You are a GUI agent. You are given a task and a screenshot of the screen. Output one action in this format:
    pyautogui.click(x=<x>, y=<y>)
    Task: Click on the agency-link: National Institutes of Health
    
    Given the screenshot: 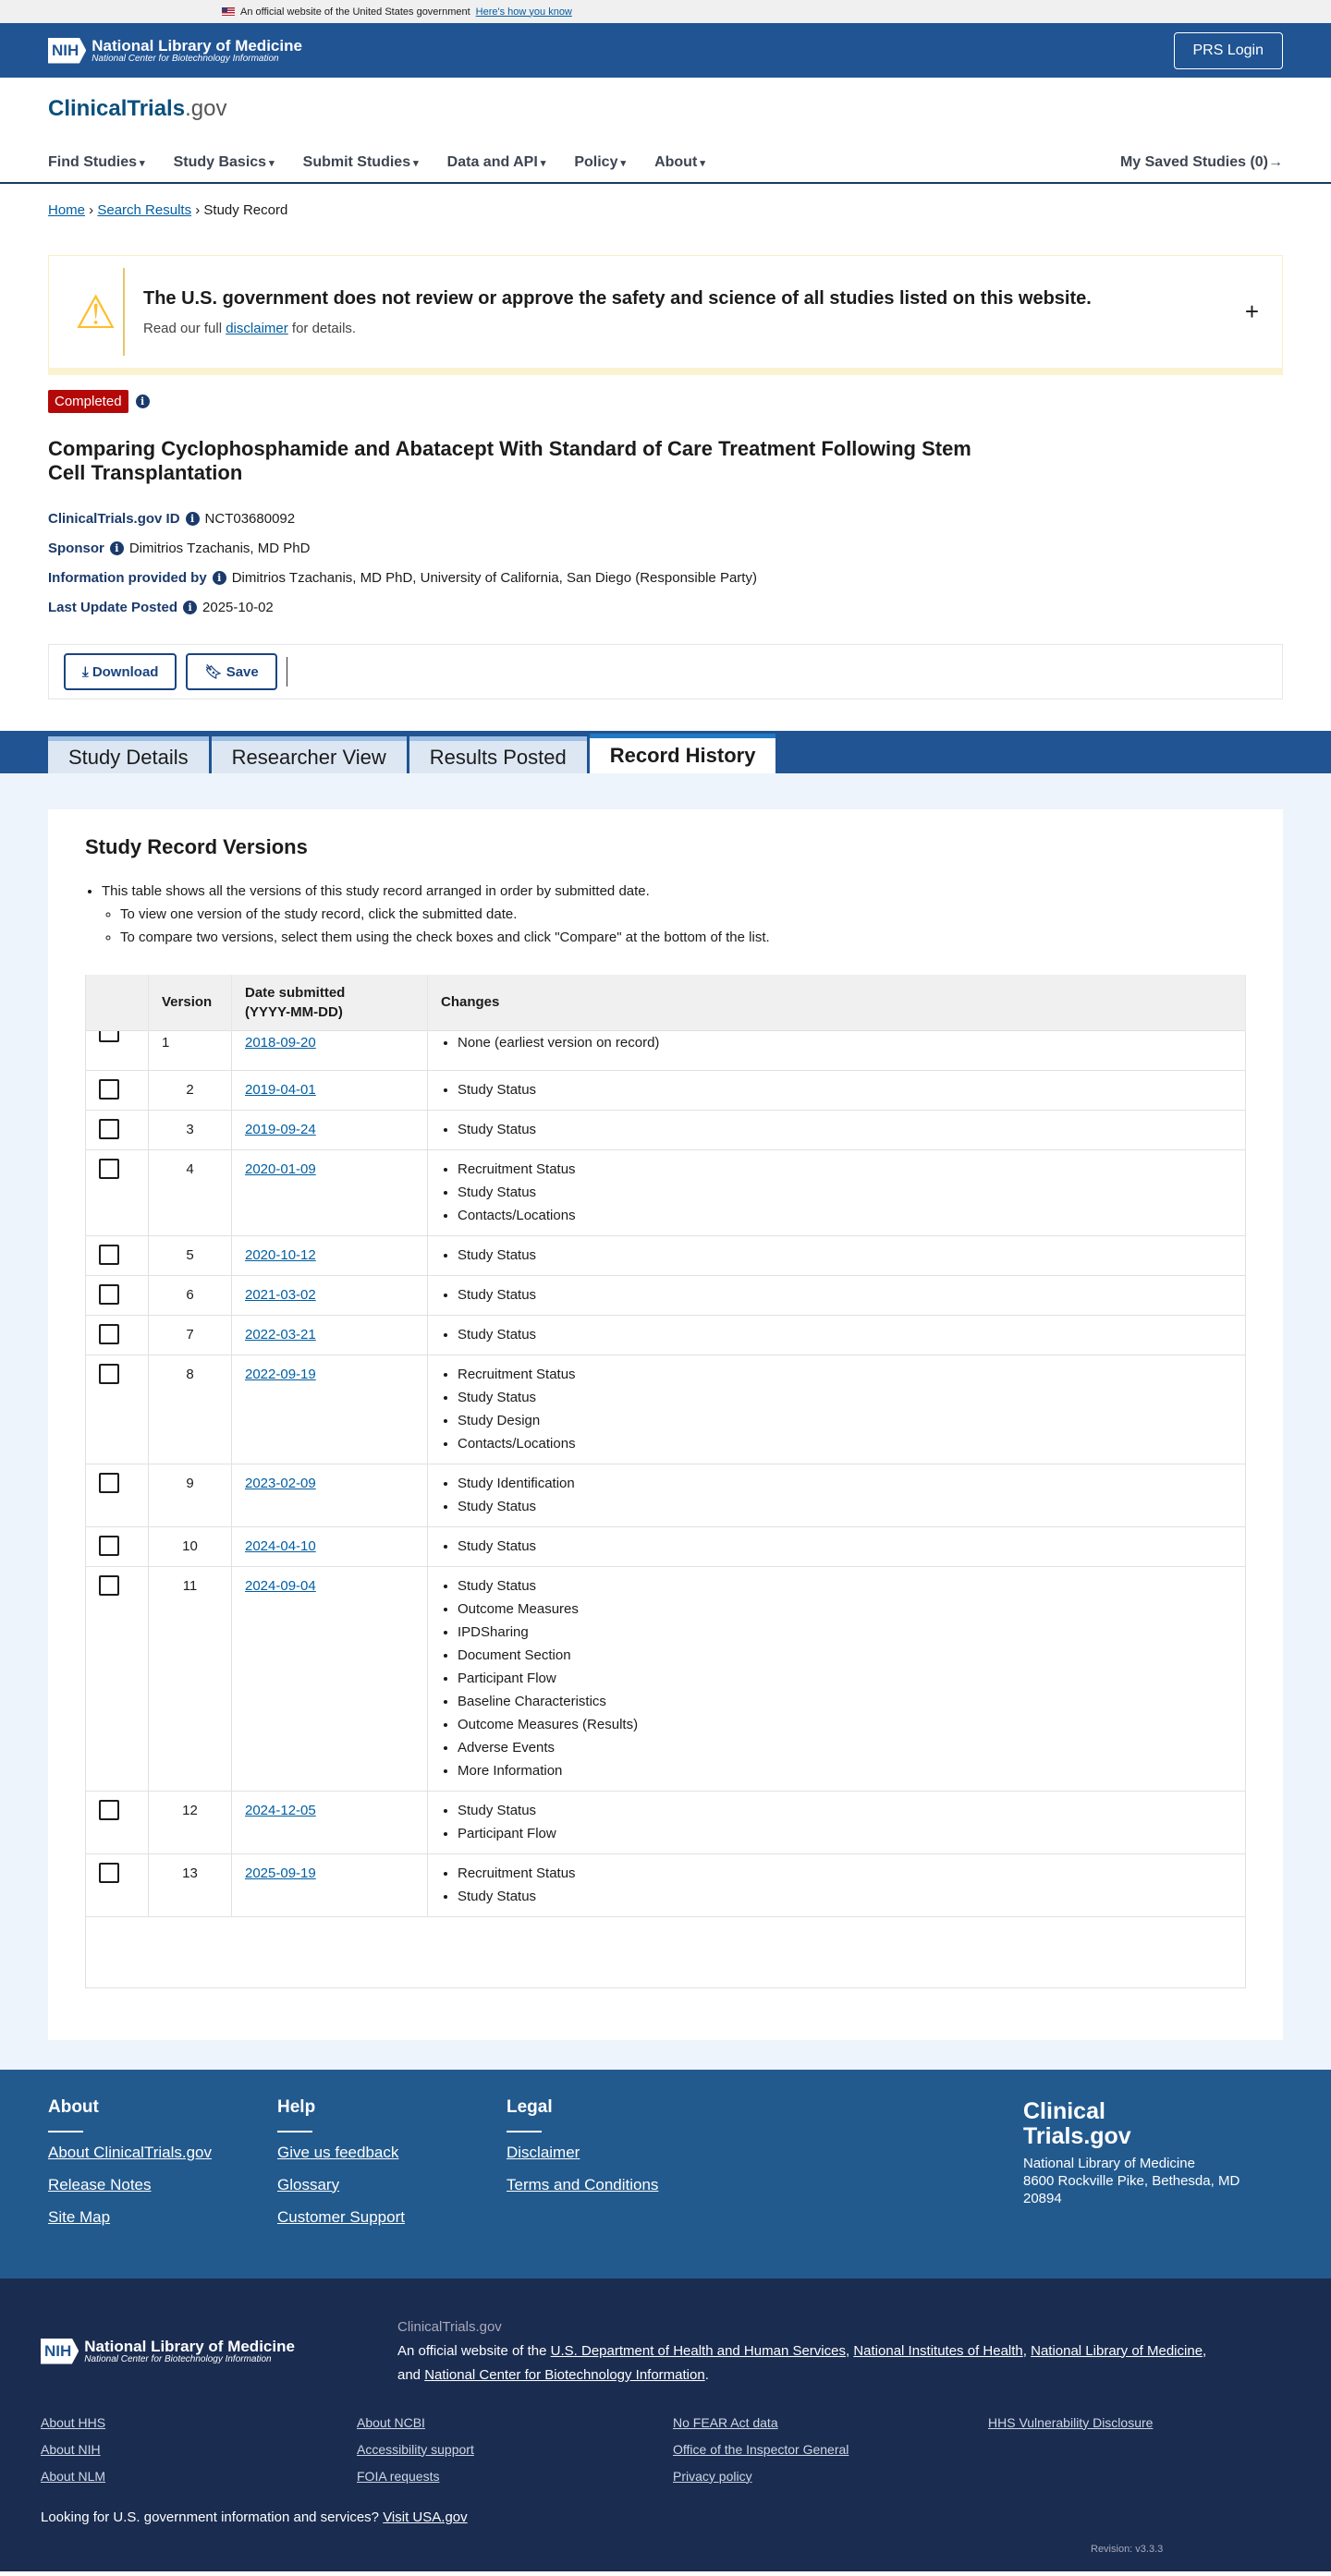 What is the action you would take?
    pyautogui.click(x=938, y=2350)
    